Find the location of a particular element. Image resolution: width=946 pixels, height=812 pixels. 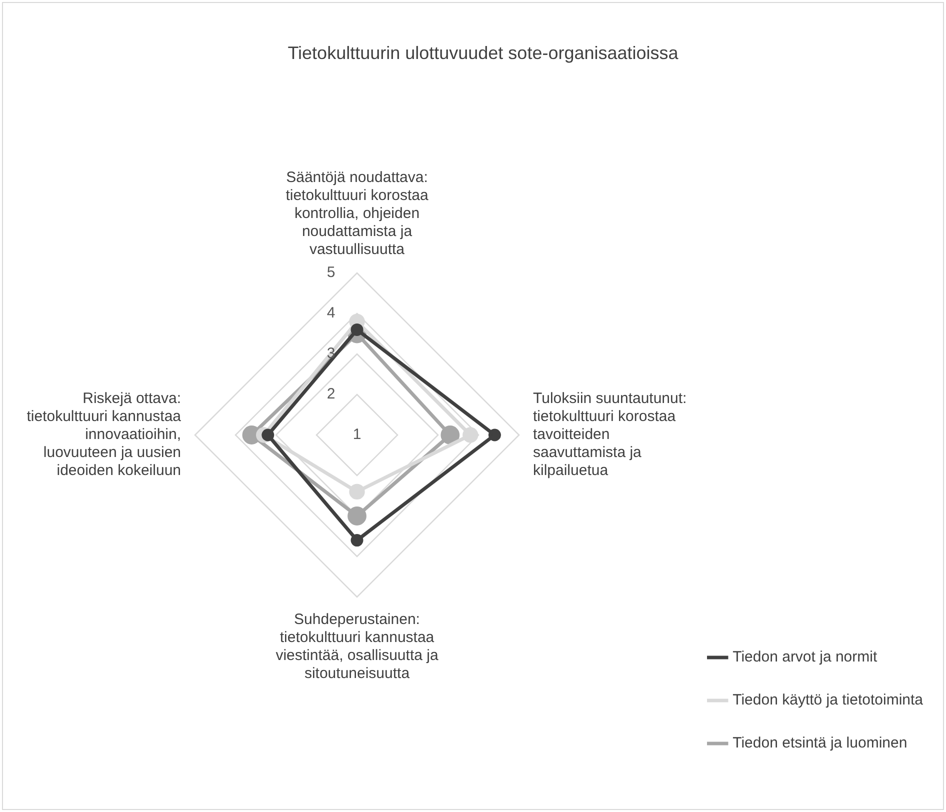

spoke-label: Suhdeperustainen: tietokulttuuri kannustaa viestintää, osallisuutta ja sitoutuneisuutta is located at coordinates (357, 646).